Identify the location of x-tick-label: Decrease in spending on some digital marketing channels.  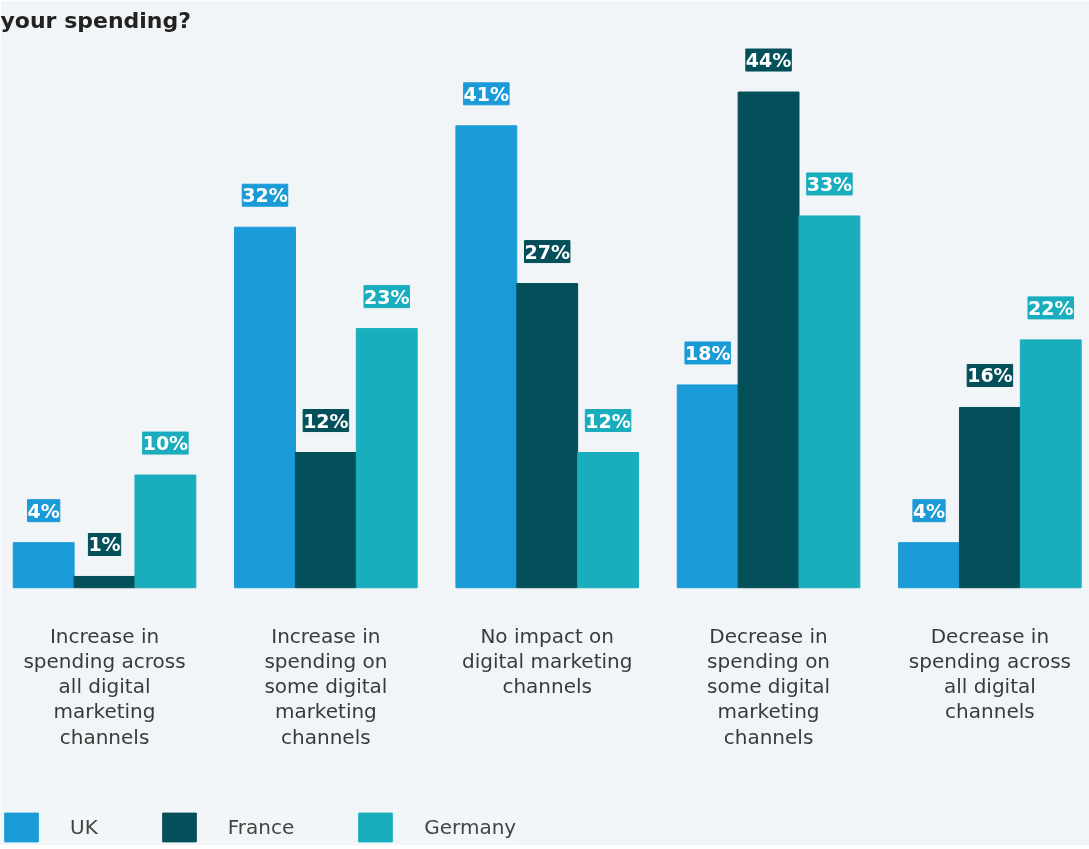
(769, 686).